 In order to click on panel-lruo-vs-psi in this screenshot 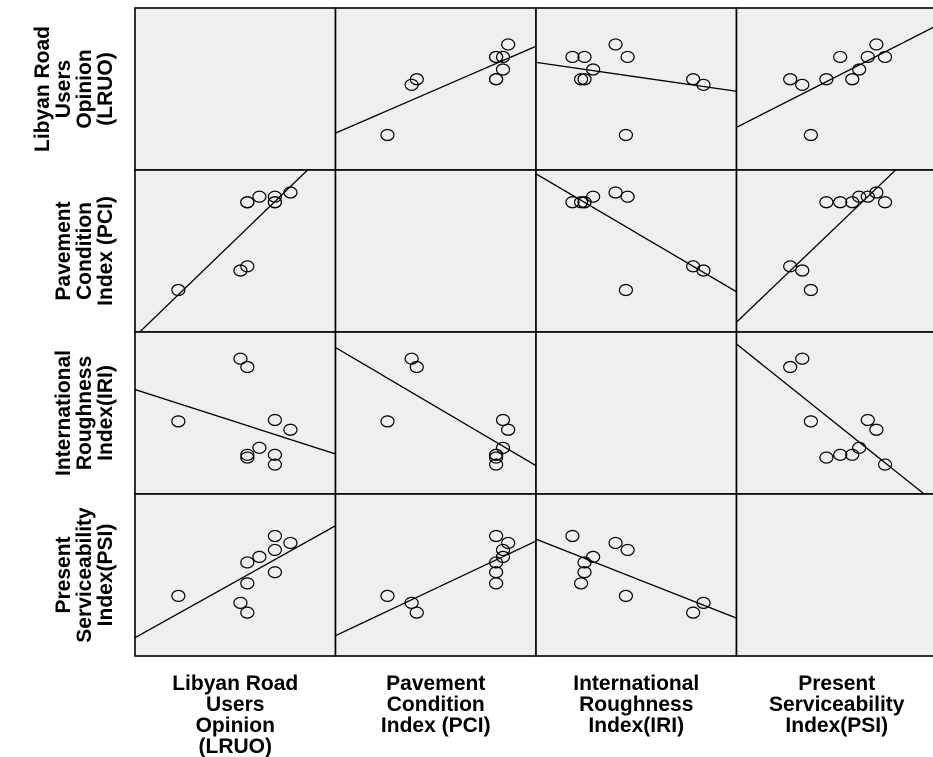, I will do `click(834, 89)`.